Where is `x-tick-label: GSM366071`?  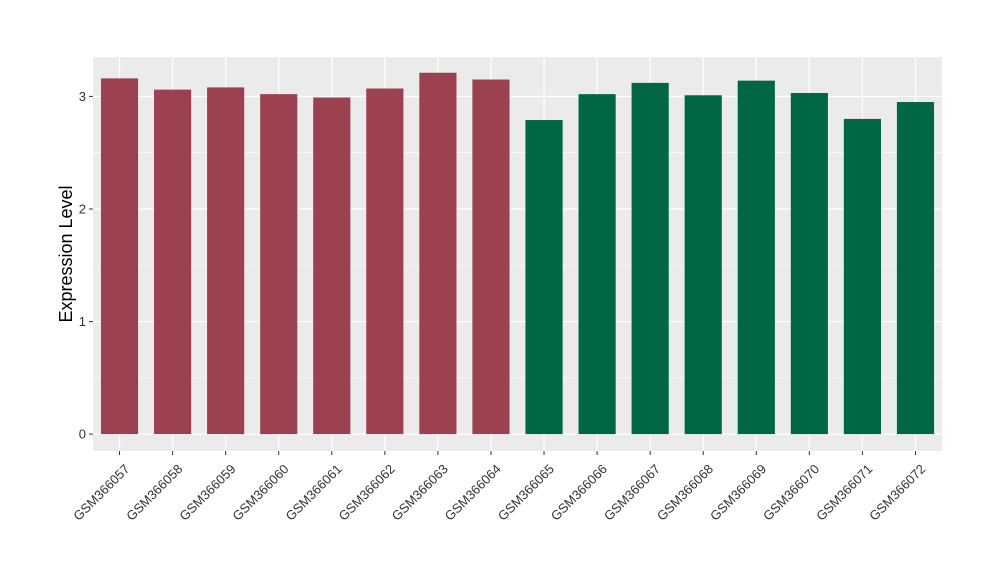
x-tick-label: GSM366071 is located at coordinates (844, 492).